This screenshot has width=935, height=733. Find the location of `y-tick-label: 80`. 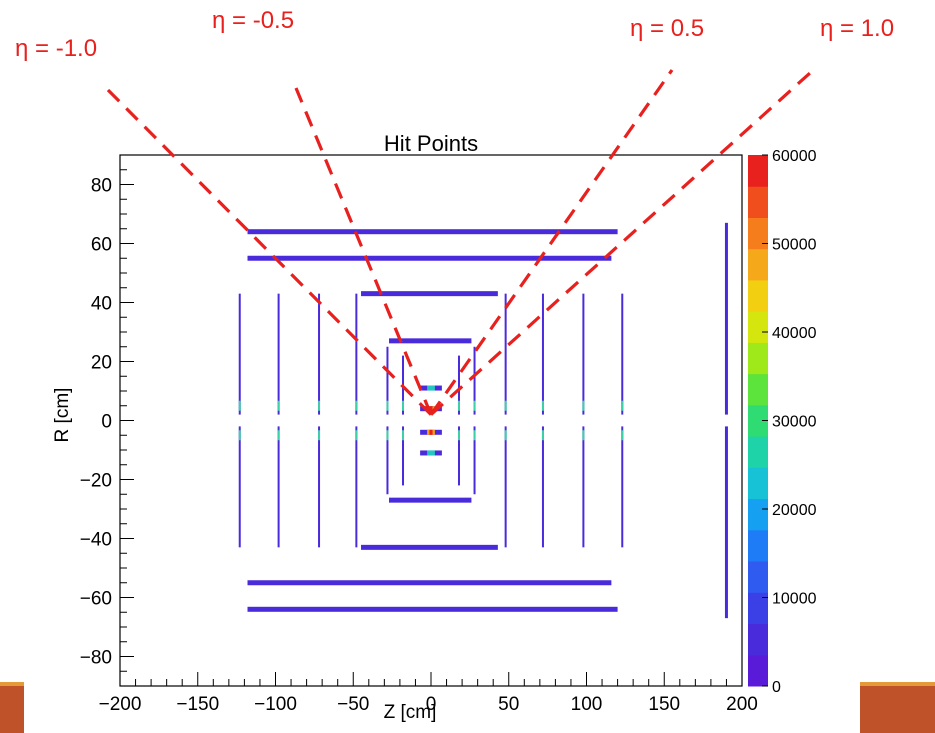

y-tick-label: 80 is located at coordinates (101, 186).